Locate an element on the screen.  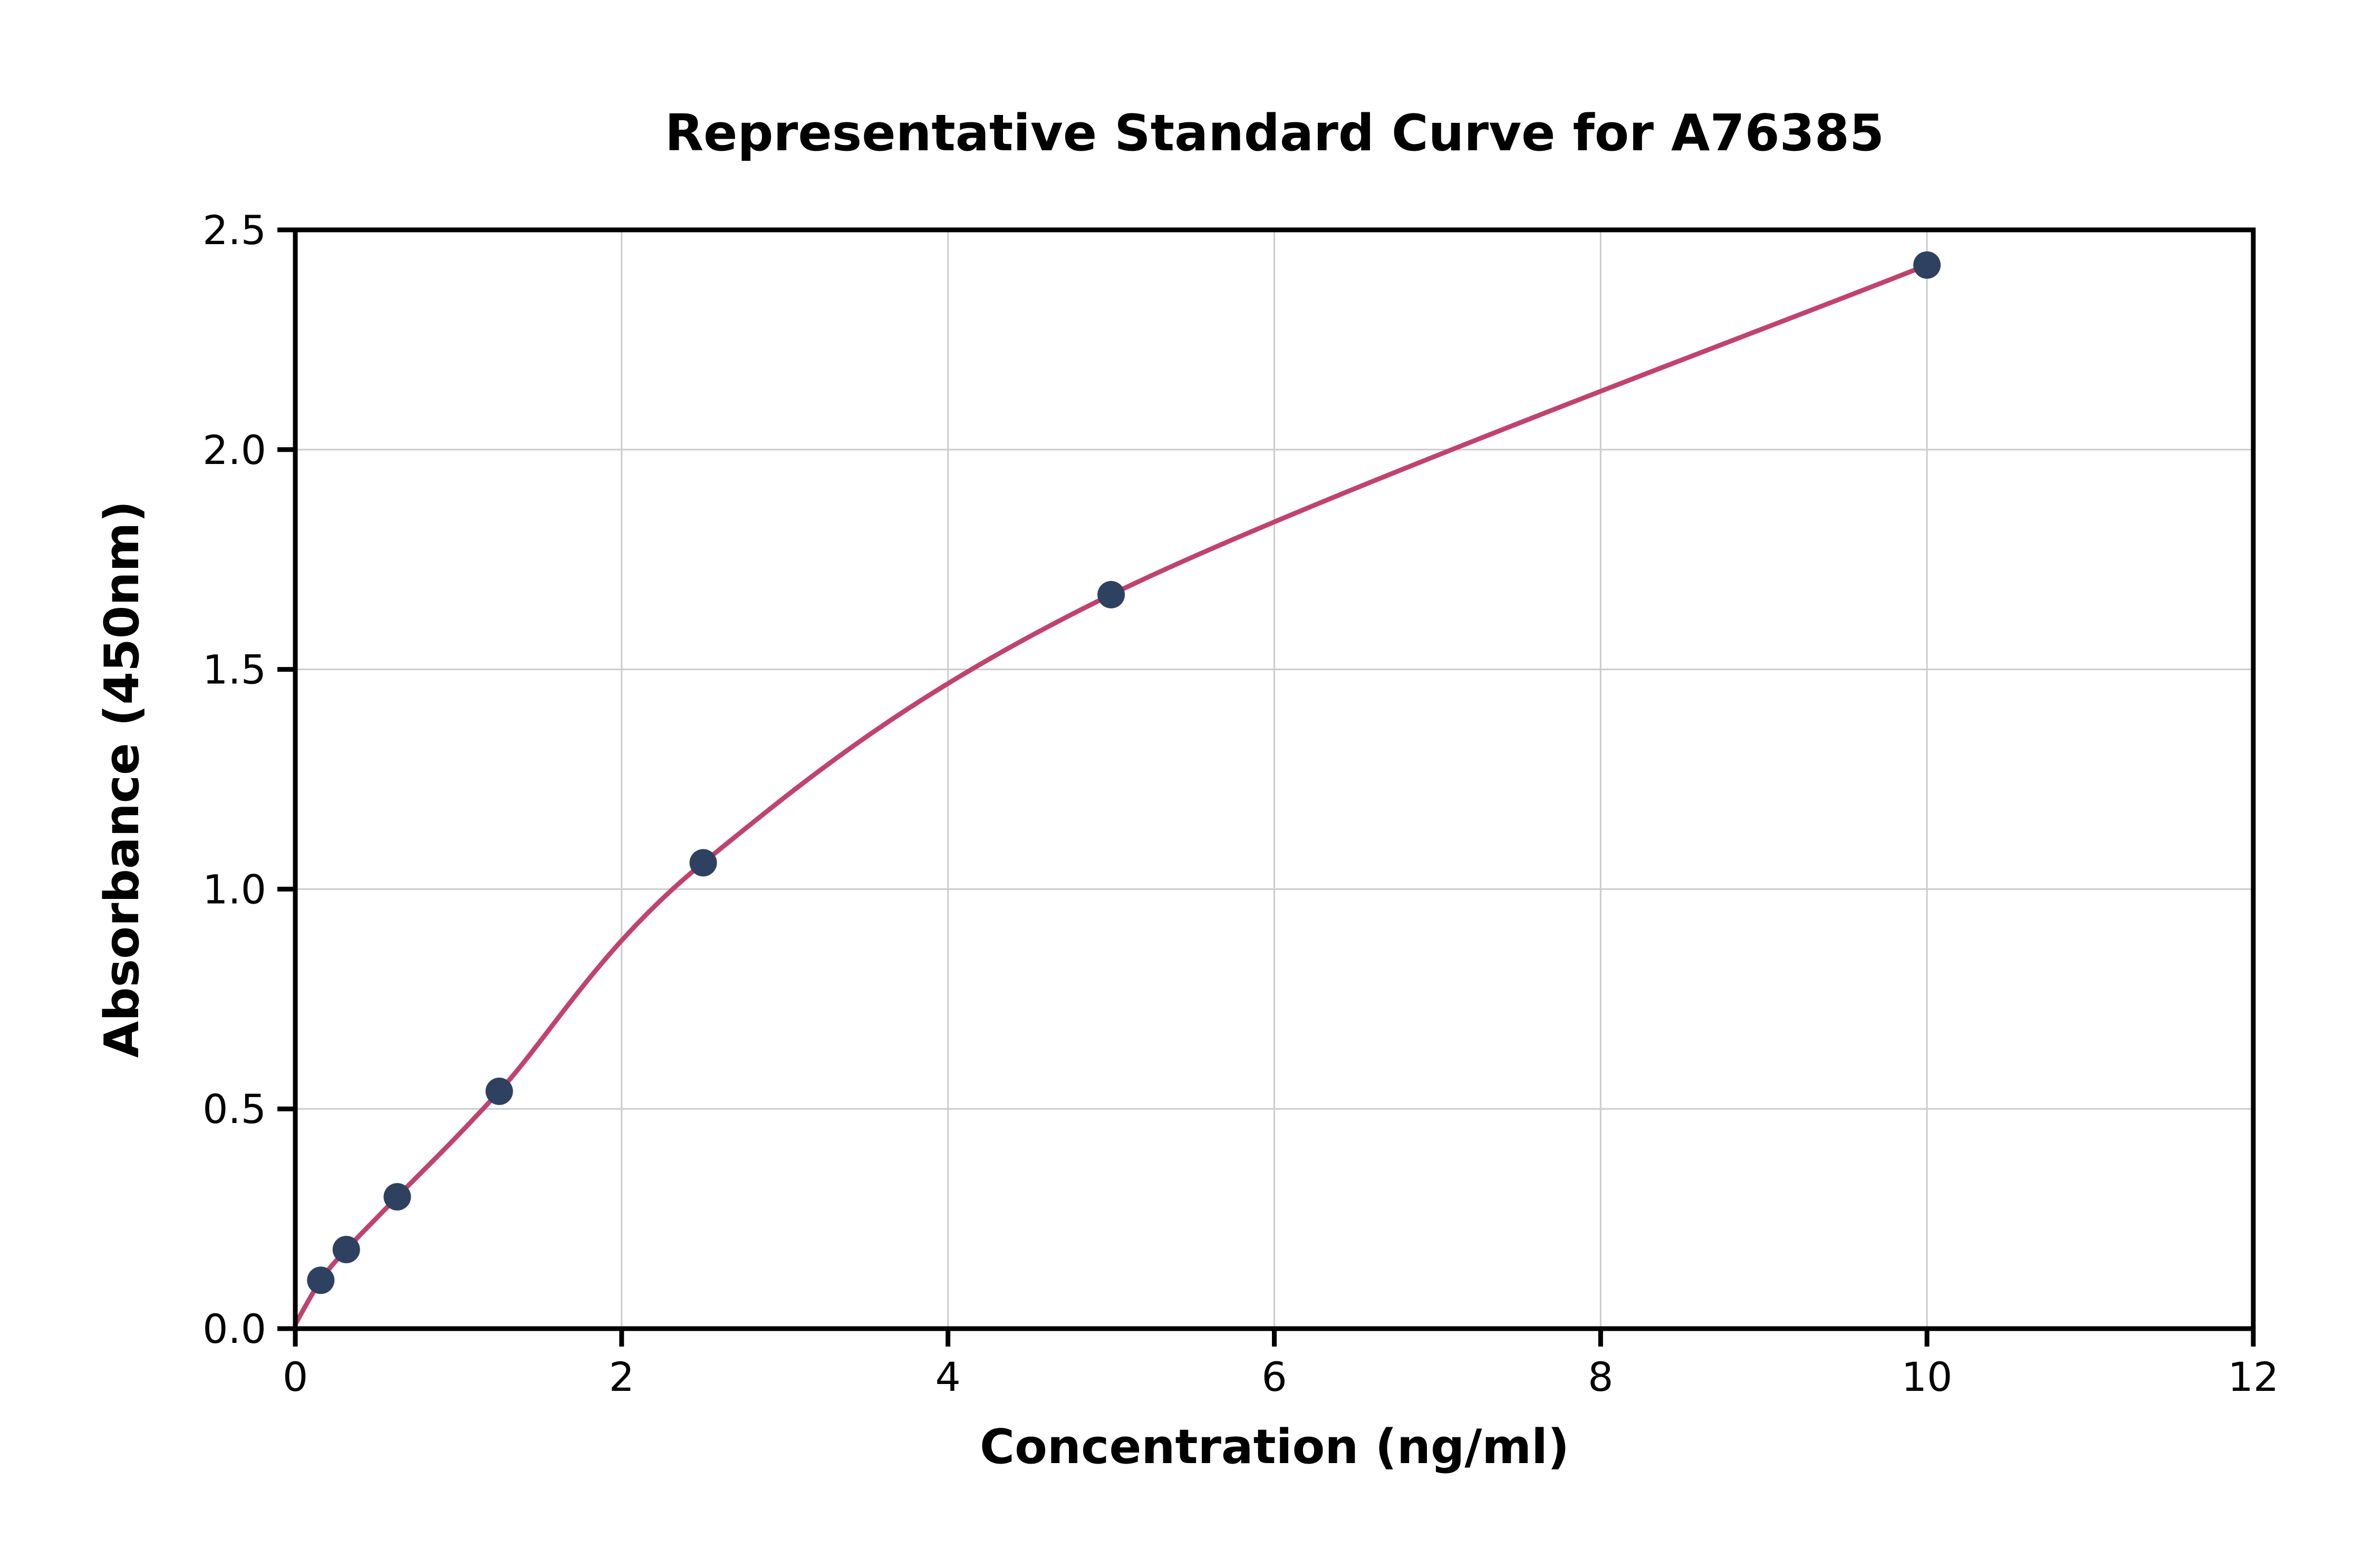
x-tick-label: 8 is located at coordinates (1600, 1376).